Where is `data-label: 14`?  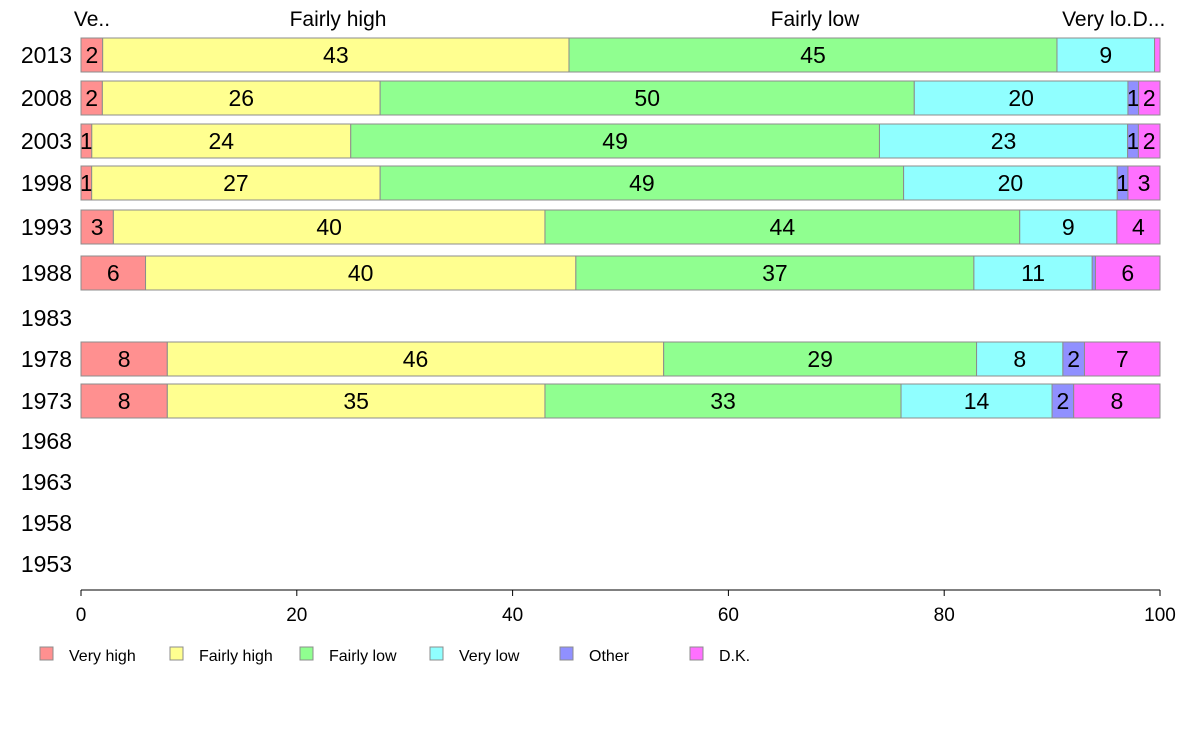
data-label: 14 is located at coordinates (977, 401).